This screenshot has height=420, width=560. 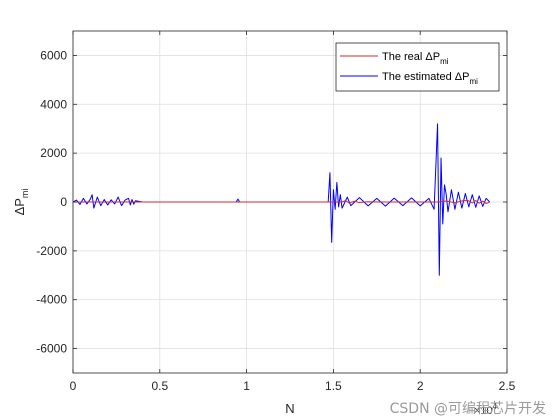 What do you see at coordinates (415, 58) in the screenshot?
I see `legend-label-real: The real ΔPmi` at bounding box center [415, 58].